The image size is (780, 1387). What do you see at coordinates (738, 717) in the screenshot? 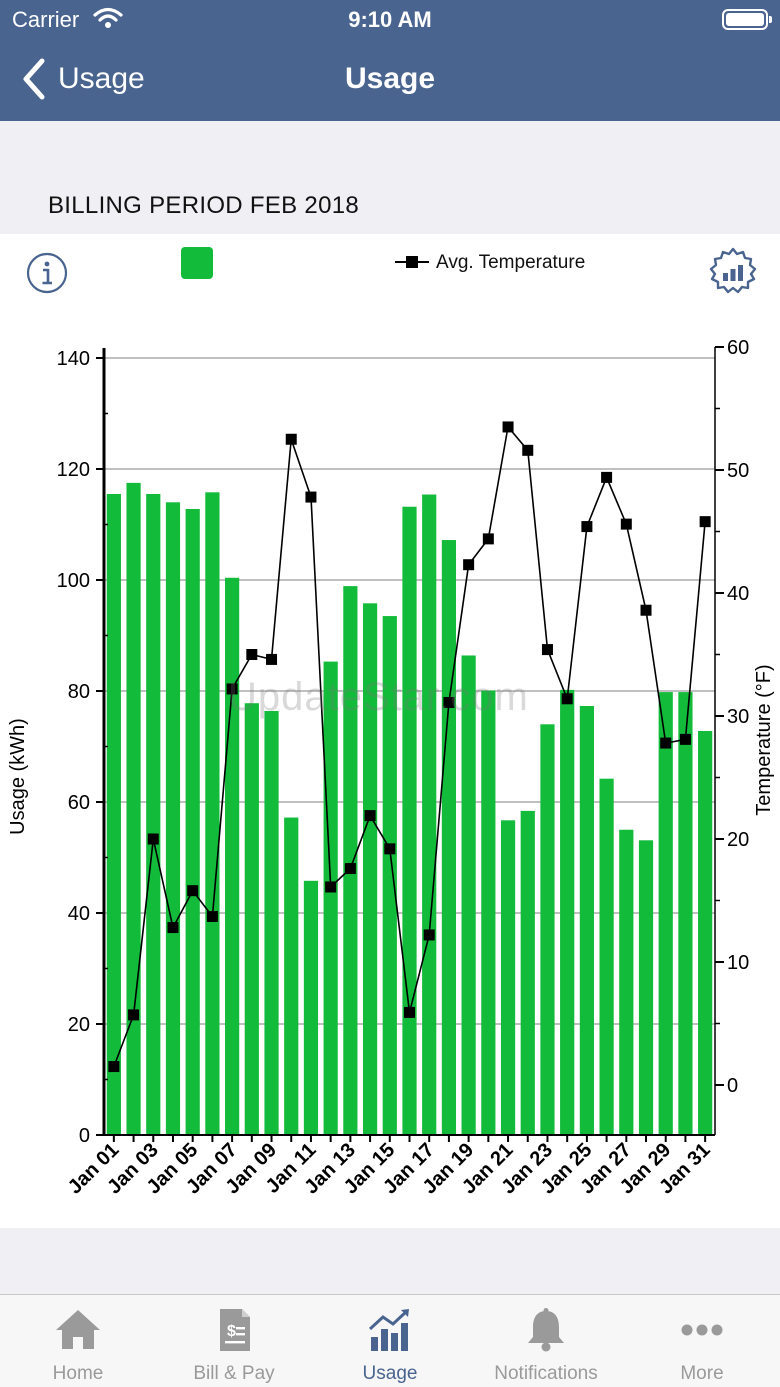
I see `right-axis-tick-label: 30` at bounding box center [738, 717].